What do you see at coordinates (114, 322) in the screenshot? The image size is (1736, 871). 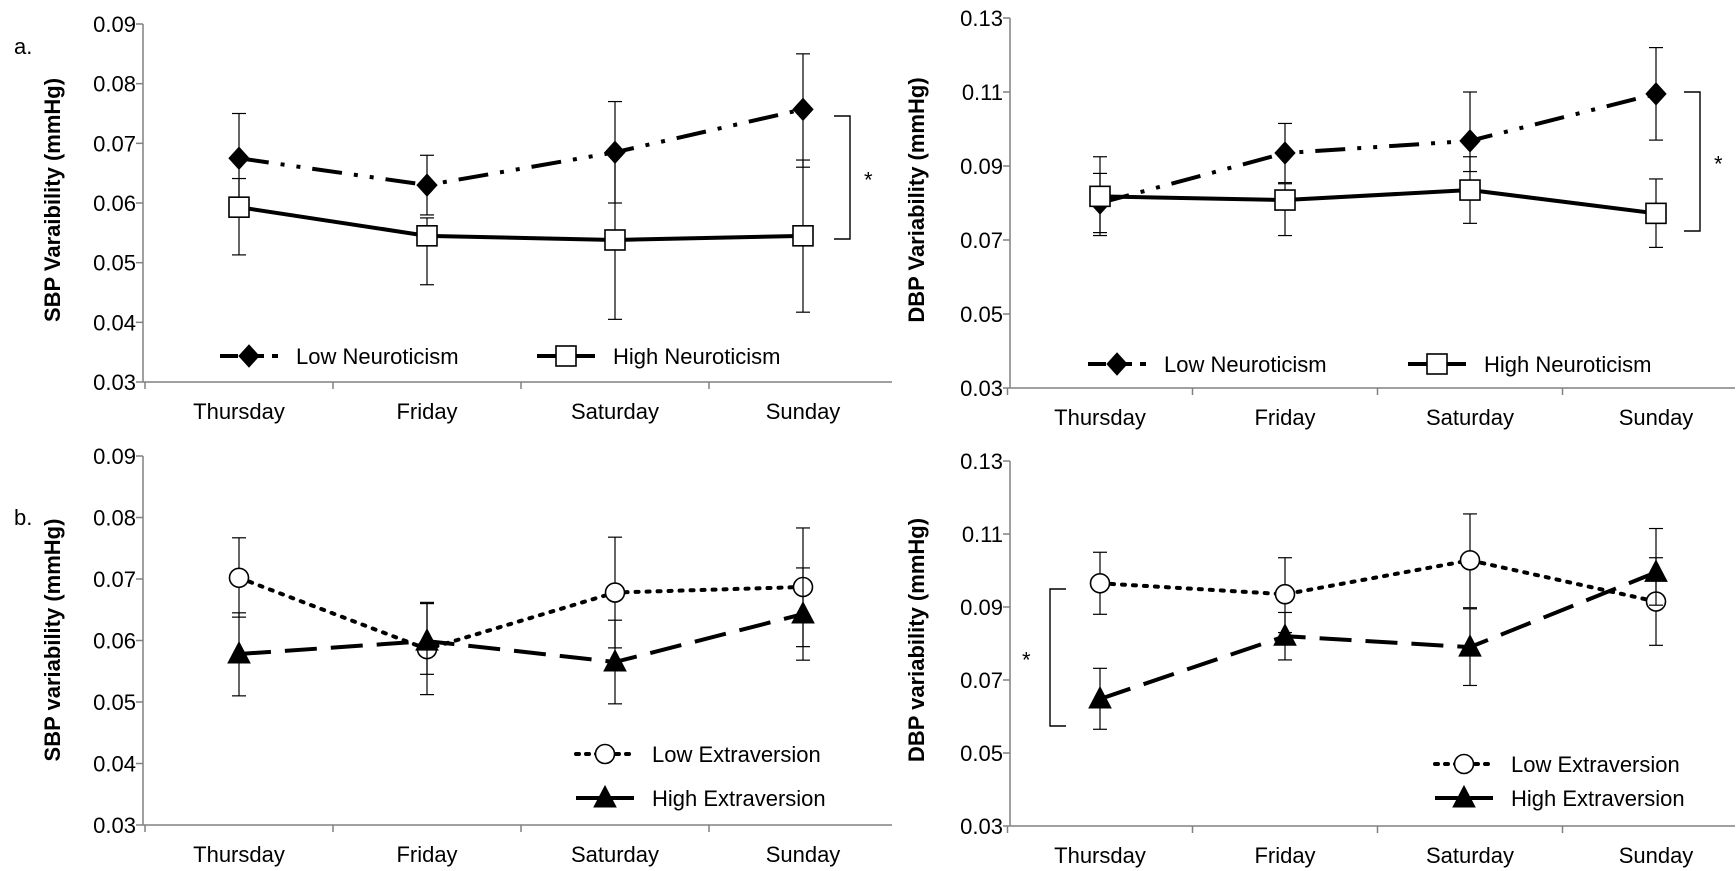 I see `y-tick-label: 0.04` at bounding box center [114, 322].